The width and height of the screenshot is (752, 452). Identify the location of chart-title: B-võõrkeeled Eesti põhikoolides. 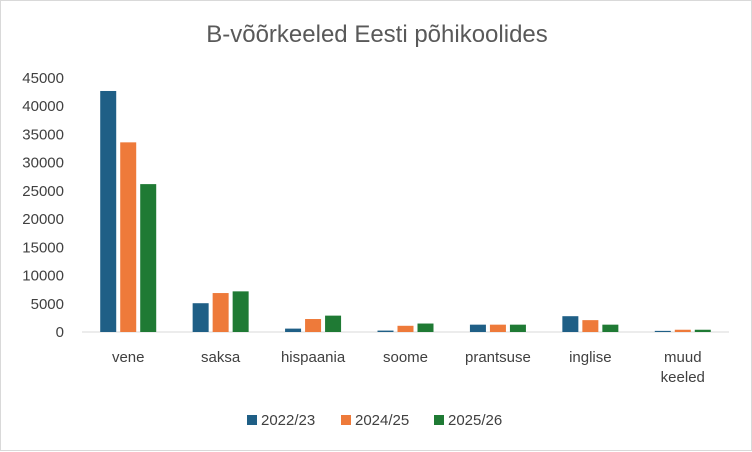
(377, 34).